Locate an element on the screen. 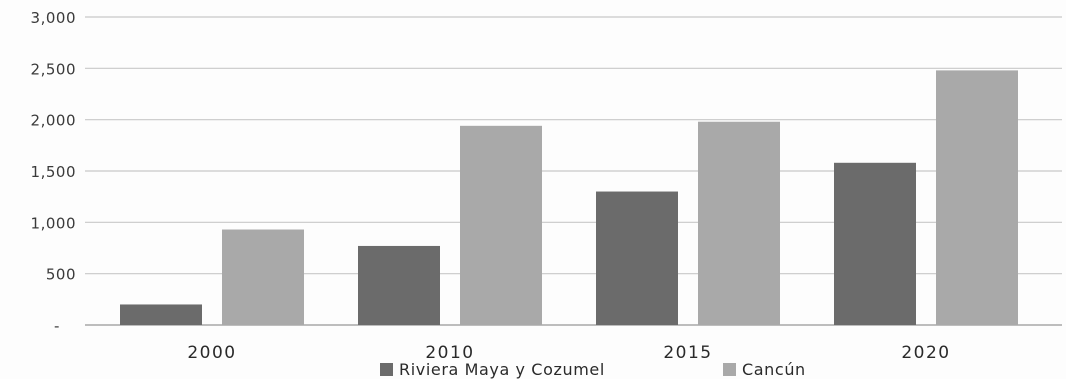 This screenshot has width=1066, height=379. x-tick-label: 2000 is located at coordinates (211, 353).